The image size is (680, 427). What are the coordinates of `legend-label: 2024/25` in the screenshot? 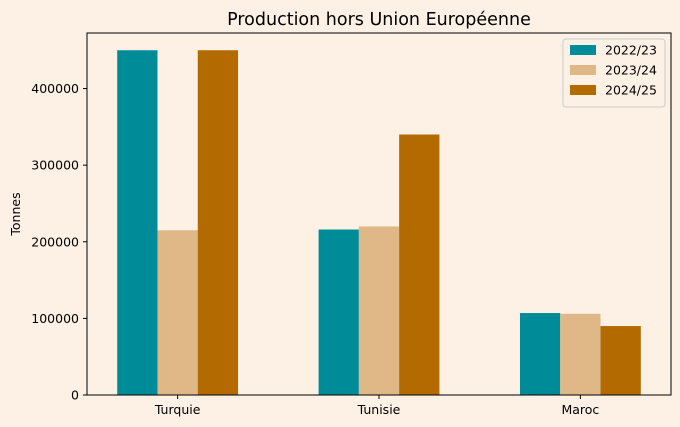 It's located at (631, 90).